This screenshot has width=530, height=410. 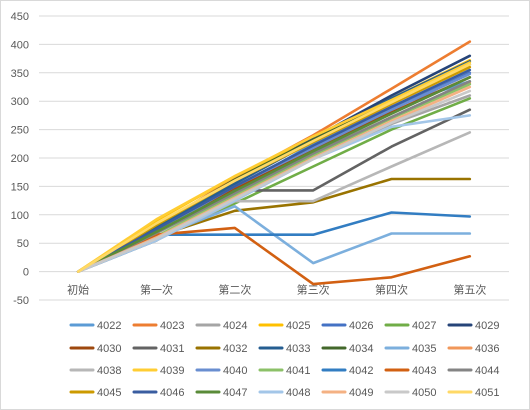 I want to click on legend-label: 4038, so click(x=109, y=371).